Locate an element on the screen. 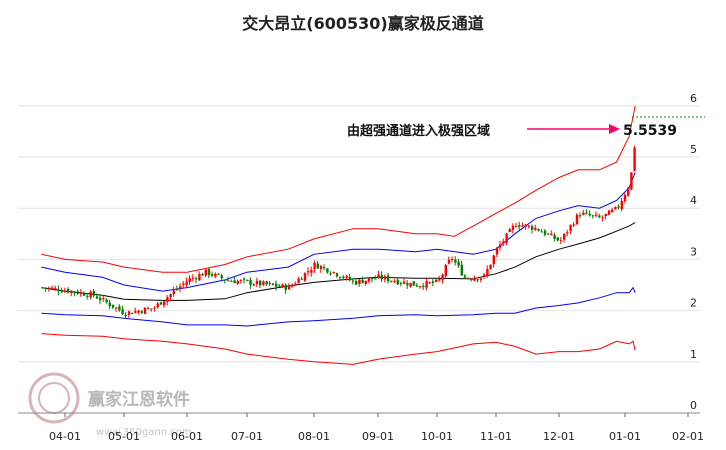  x-tick-label: 09-01 is located at coordinates (378, 436).